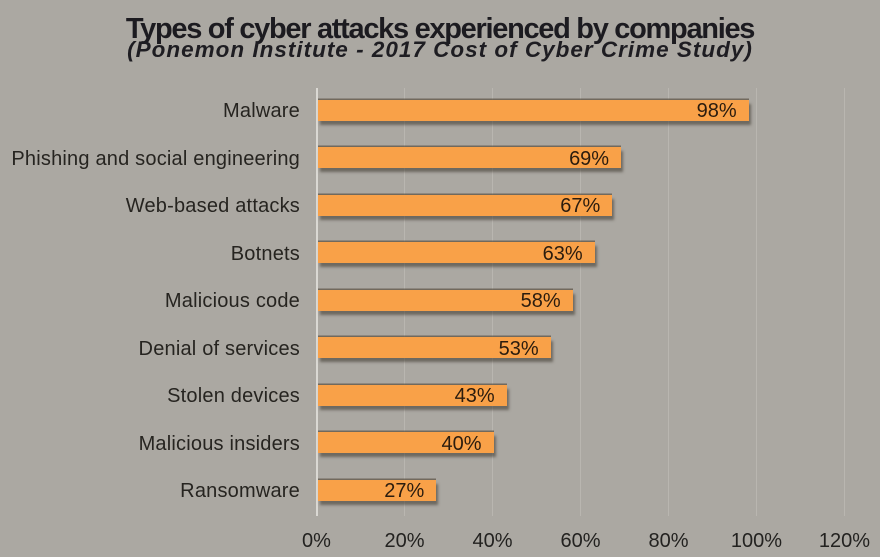 This screenshot has width=880, height=557. Describe the element at coordinates (219, 443) in the screenshot. I see `category-label: Malicious insiders` at that location.